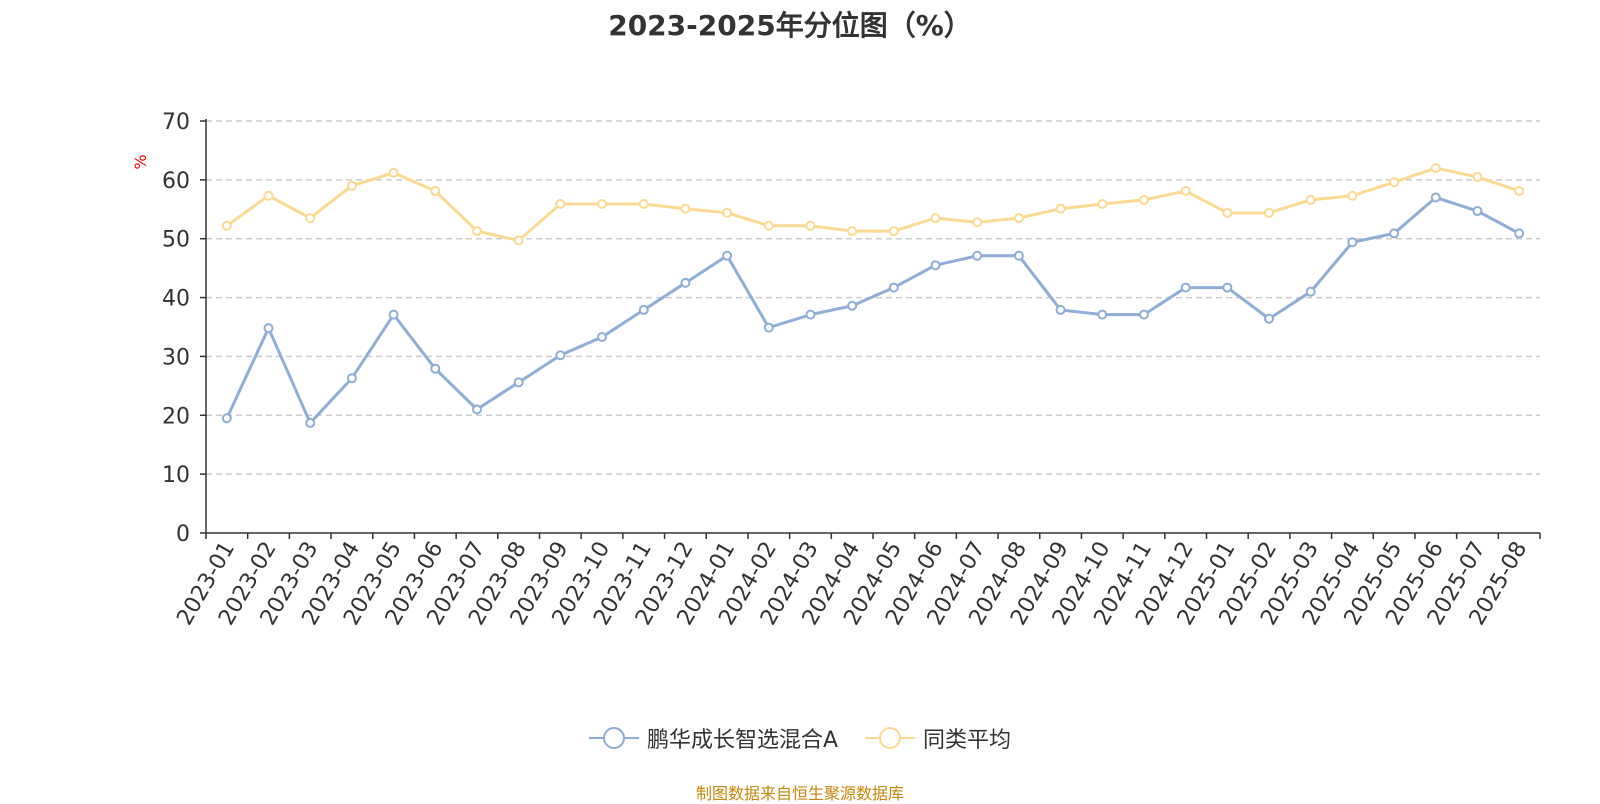 This screenshot has width=1600, height=804. I want to click on series-line, so click(872, 204).